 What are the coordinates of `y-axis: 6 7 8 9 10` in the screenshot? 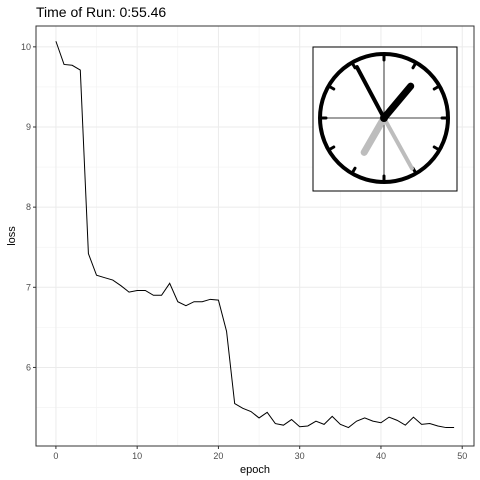 It's located at (28, 207).